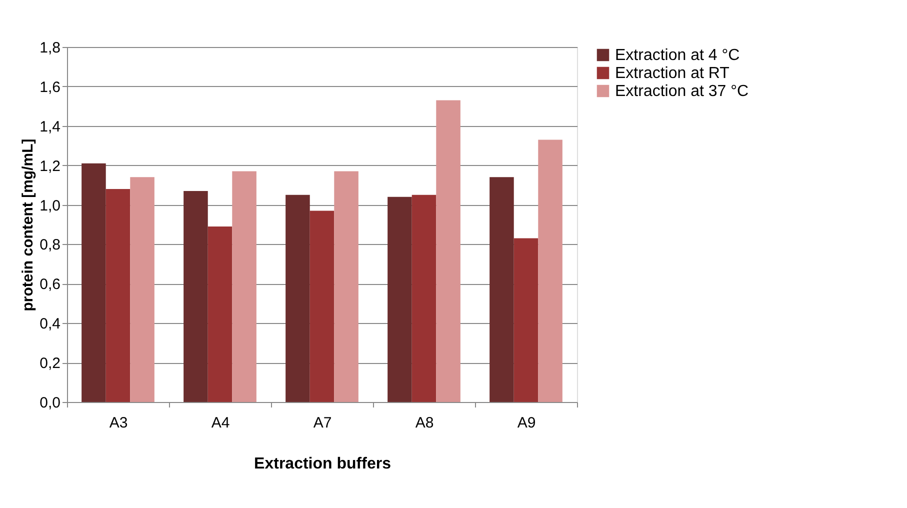  I want to click on y-tick-label: 0,2, so click(50, 363).